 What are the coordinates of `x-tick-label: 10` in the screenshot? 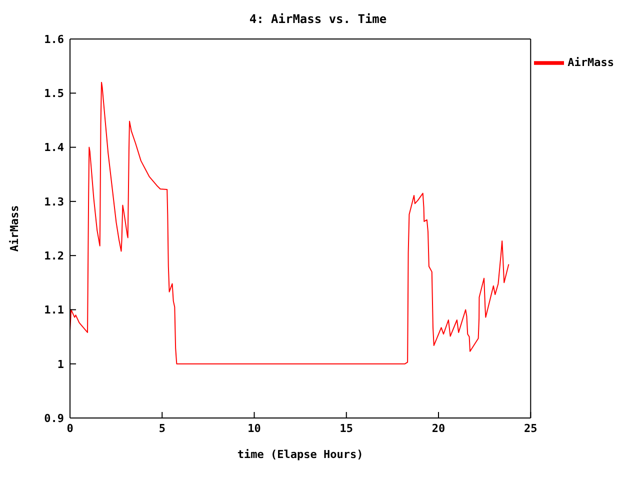 It's located at (254, 428).